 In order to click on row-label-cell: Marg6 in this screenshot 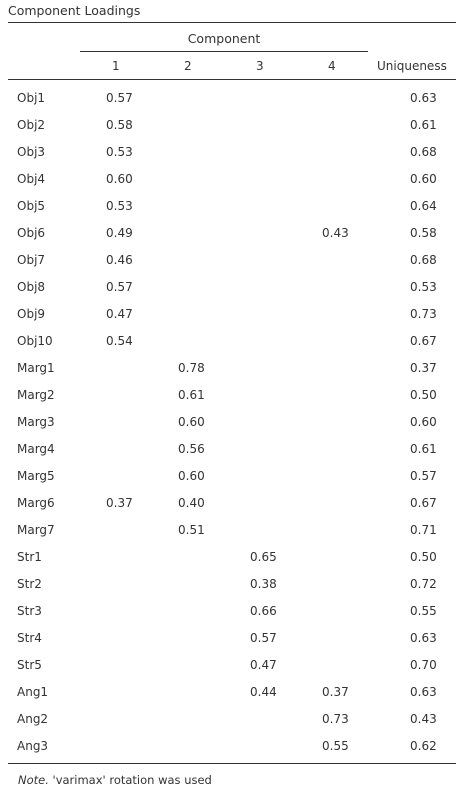, I will do `click(36, 503)`.